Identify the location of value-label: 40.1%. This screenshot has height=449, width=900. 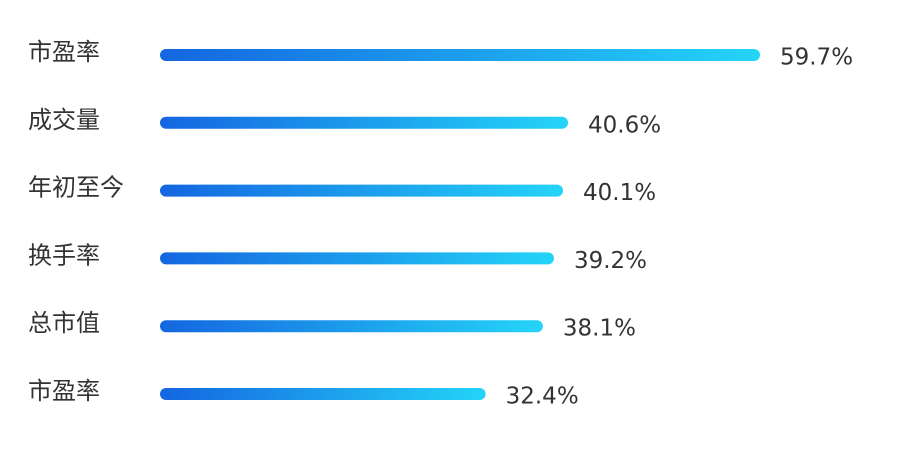
(619, 193).